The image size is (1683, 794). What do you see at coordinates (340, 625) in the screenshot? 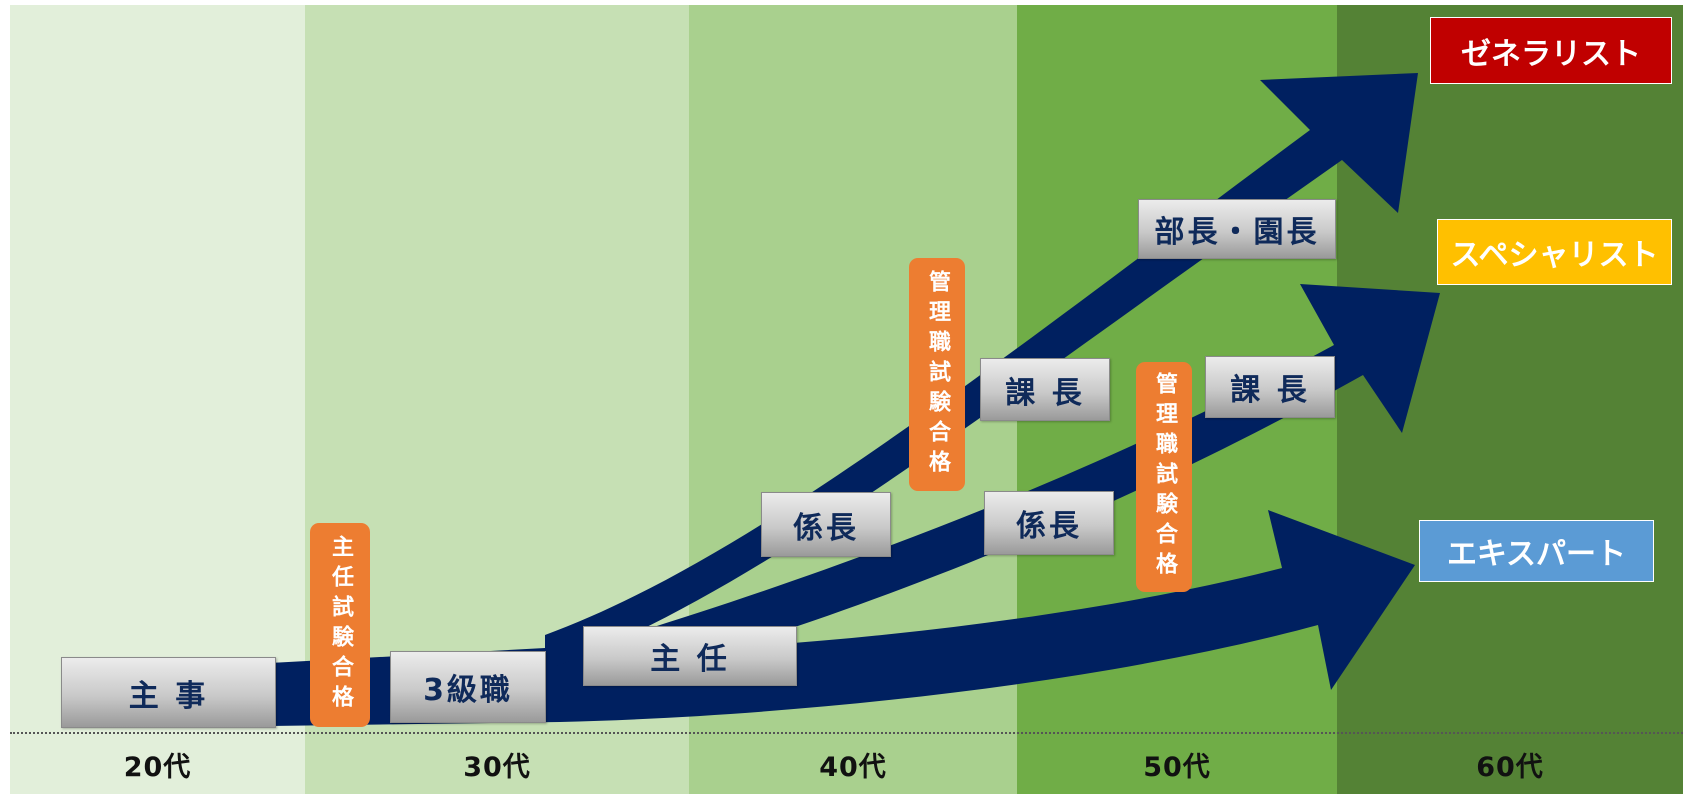
I see `exam-shunin: 主任試験合格` at bounding box center [340, 625].